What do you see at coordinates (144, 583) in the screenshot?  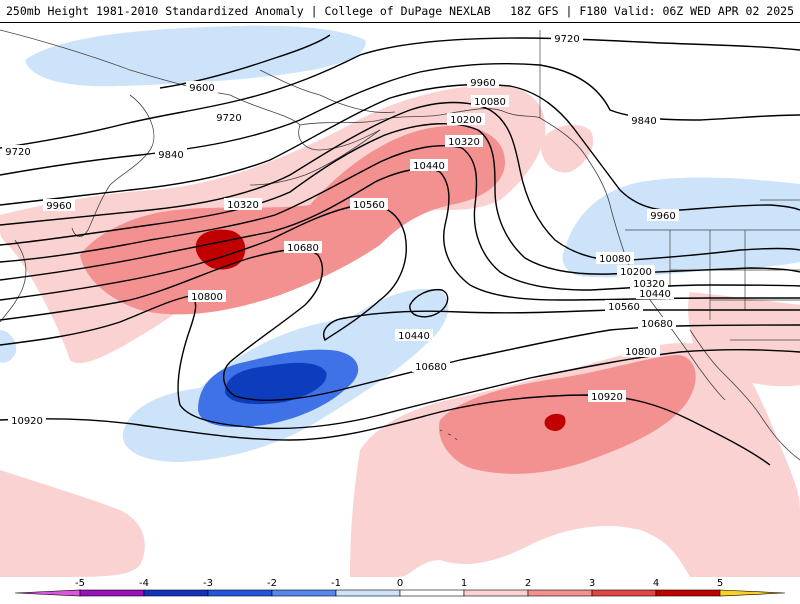 I see `colorbar-tick-label: -4` at bounding box center [144, 583].